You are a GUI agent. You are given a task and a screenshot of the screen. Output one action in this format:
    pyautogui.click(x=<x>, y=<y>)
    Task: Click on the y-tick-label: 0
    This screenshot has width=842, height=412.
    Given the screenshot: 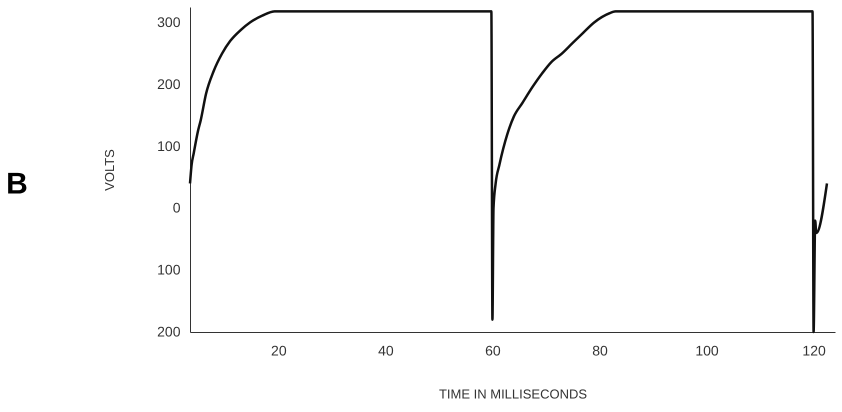 What is the action you would take?
    pyautogui.click(x=176, y=208)
    